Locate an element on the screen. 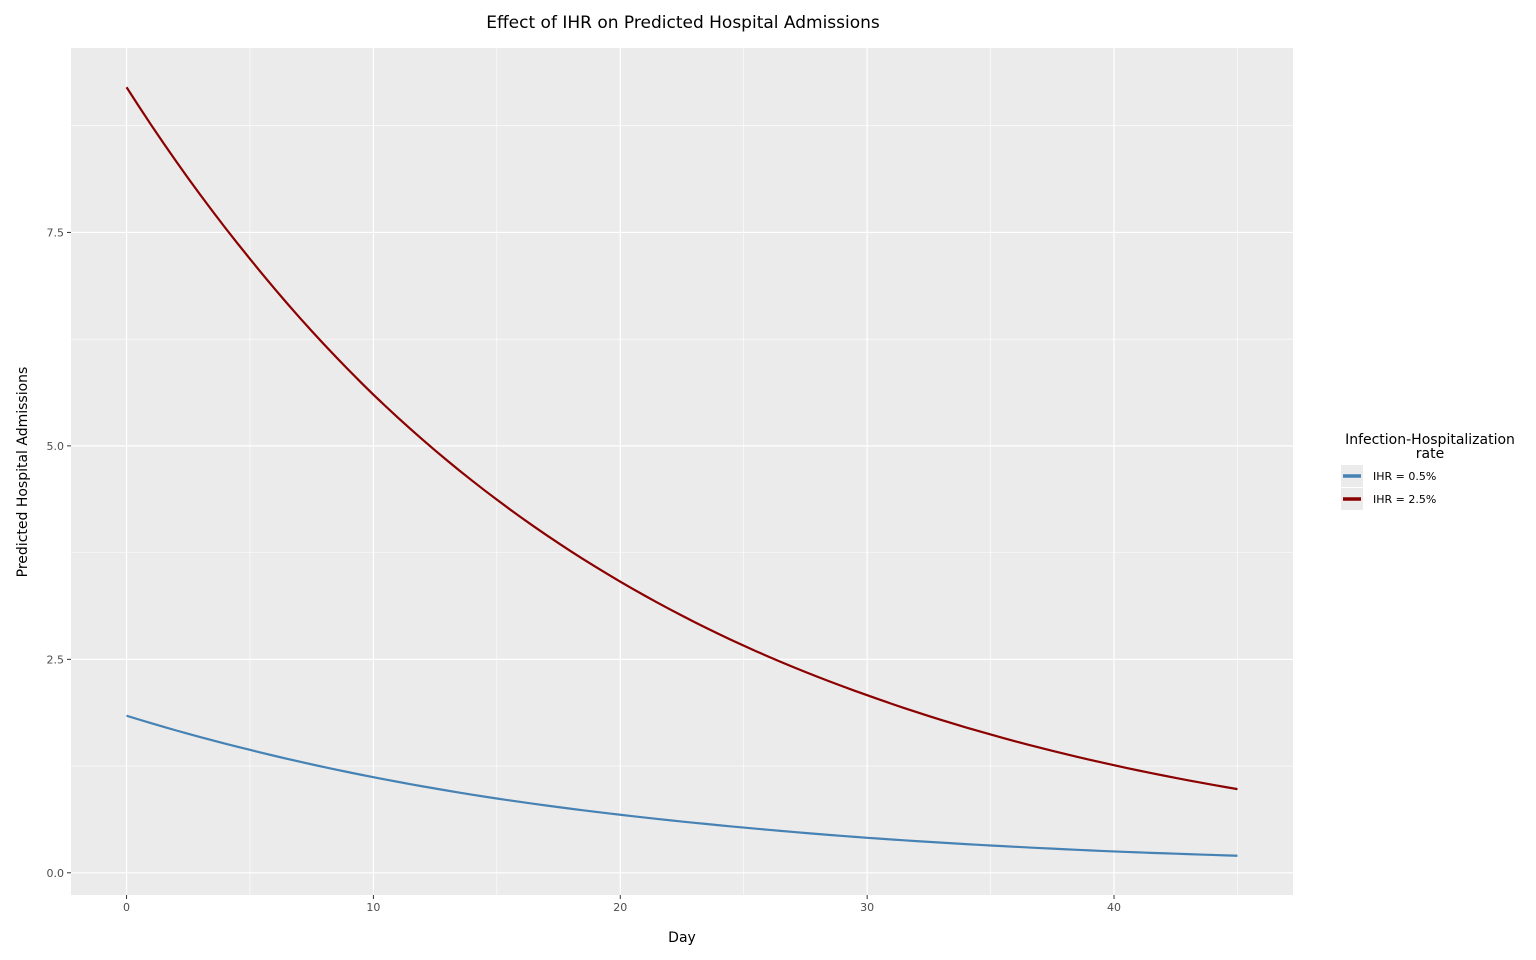  y-axis-title: Predicted Hospital Admissions is located at coordinates (23, 472).